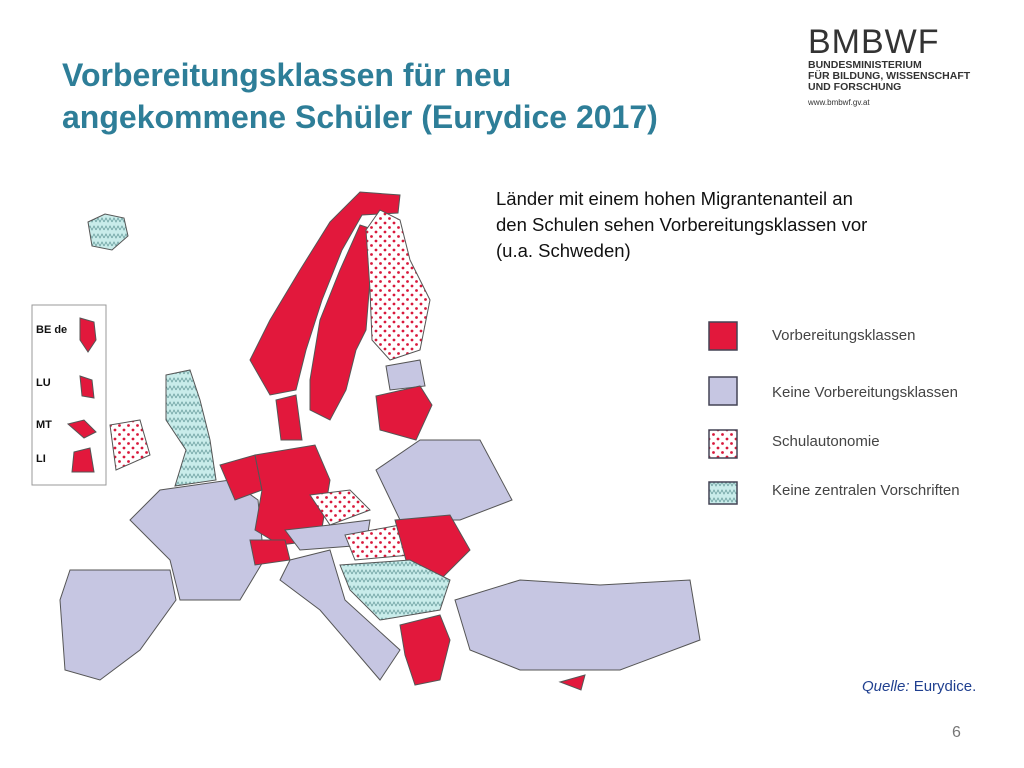 The height and width of the screenshot is (768, 1024). Describe the element at coordinates (874, 42) in the screenshot. I see `logo-name: BMBWF` at that location.